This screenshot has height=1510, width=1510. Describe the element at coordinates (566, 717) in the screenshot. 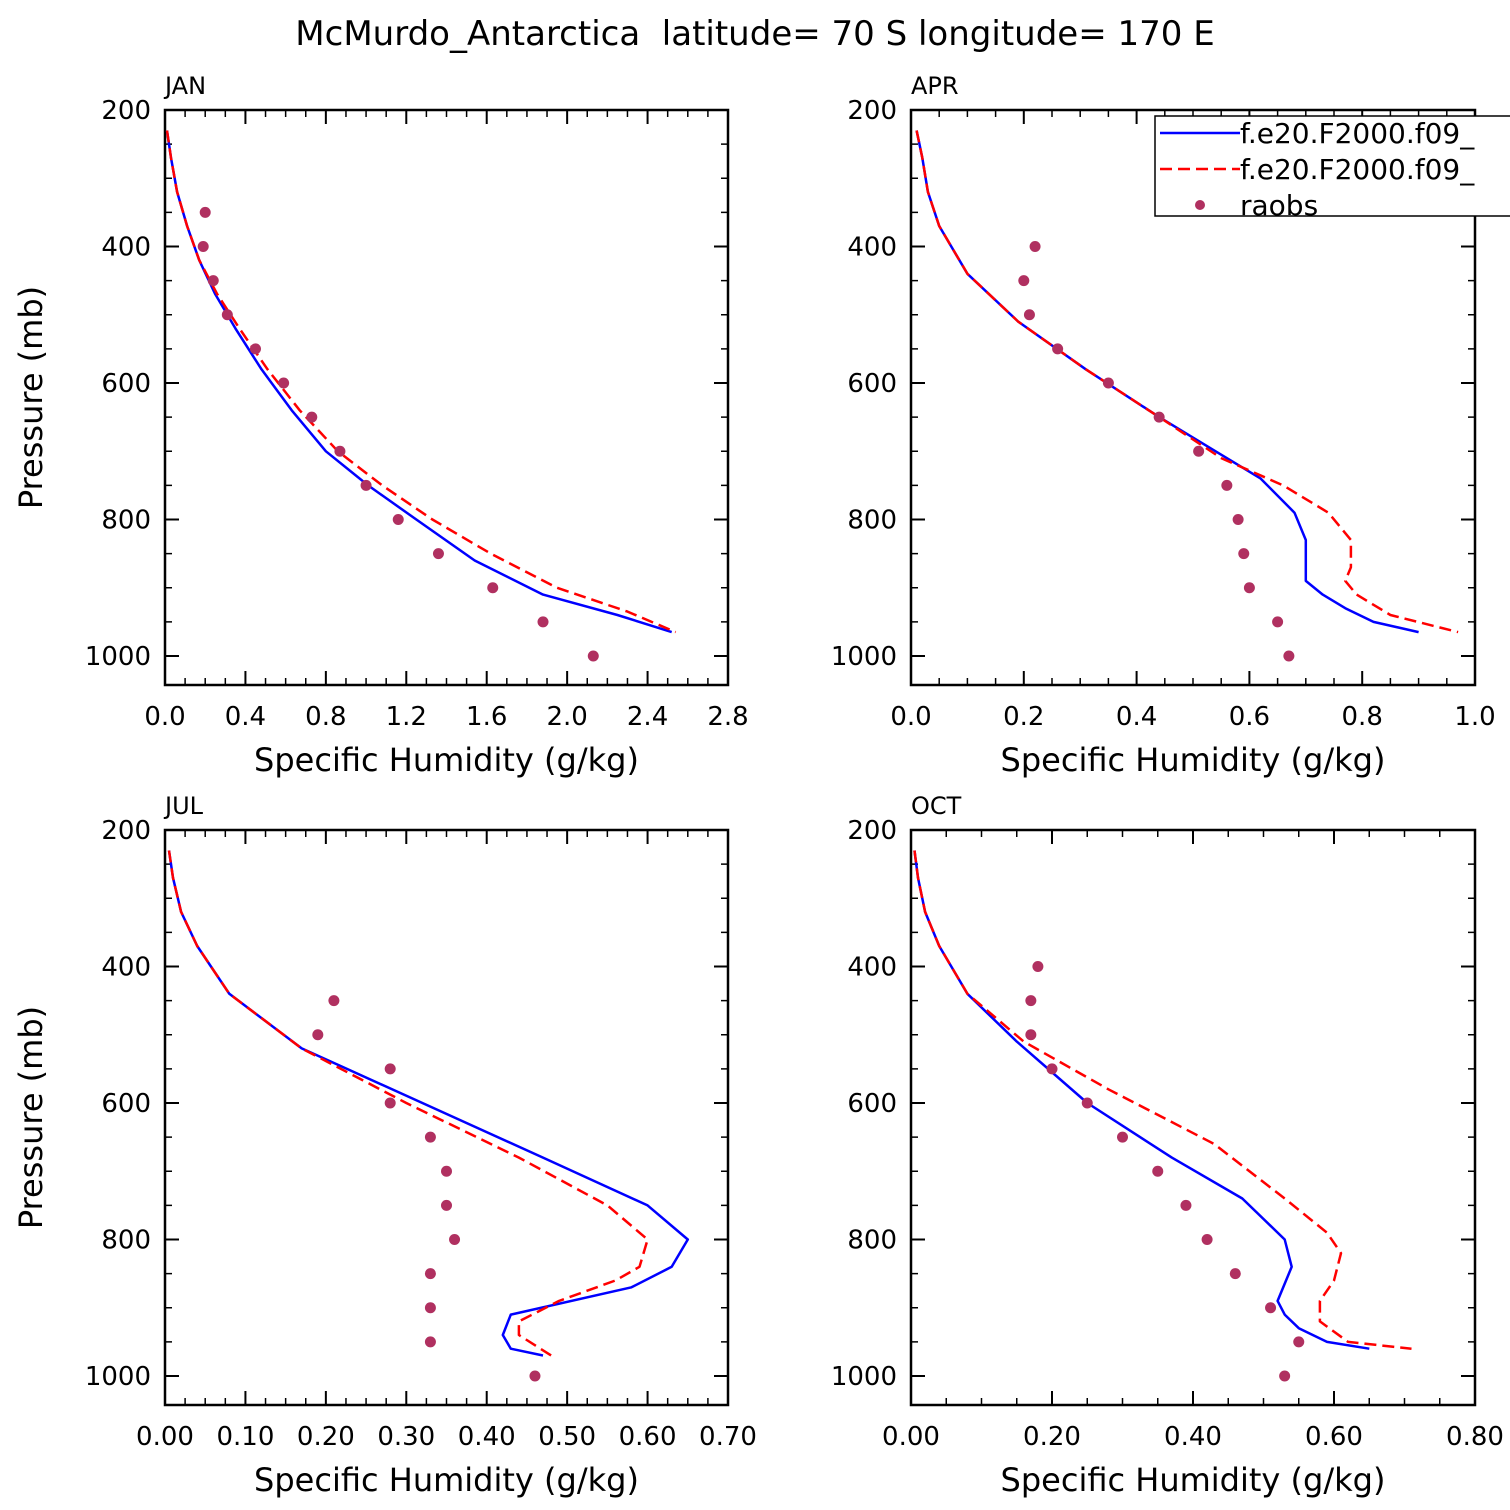

I see `x-tick-label: 2.0` at that location.